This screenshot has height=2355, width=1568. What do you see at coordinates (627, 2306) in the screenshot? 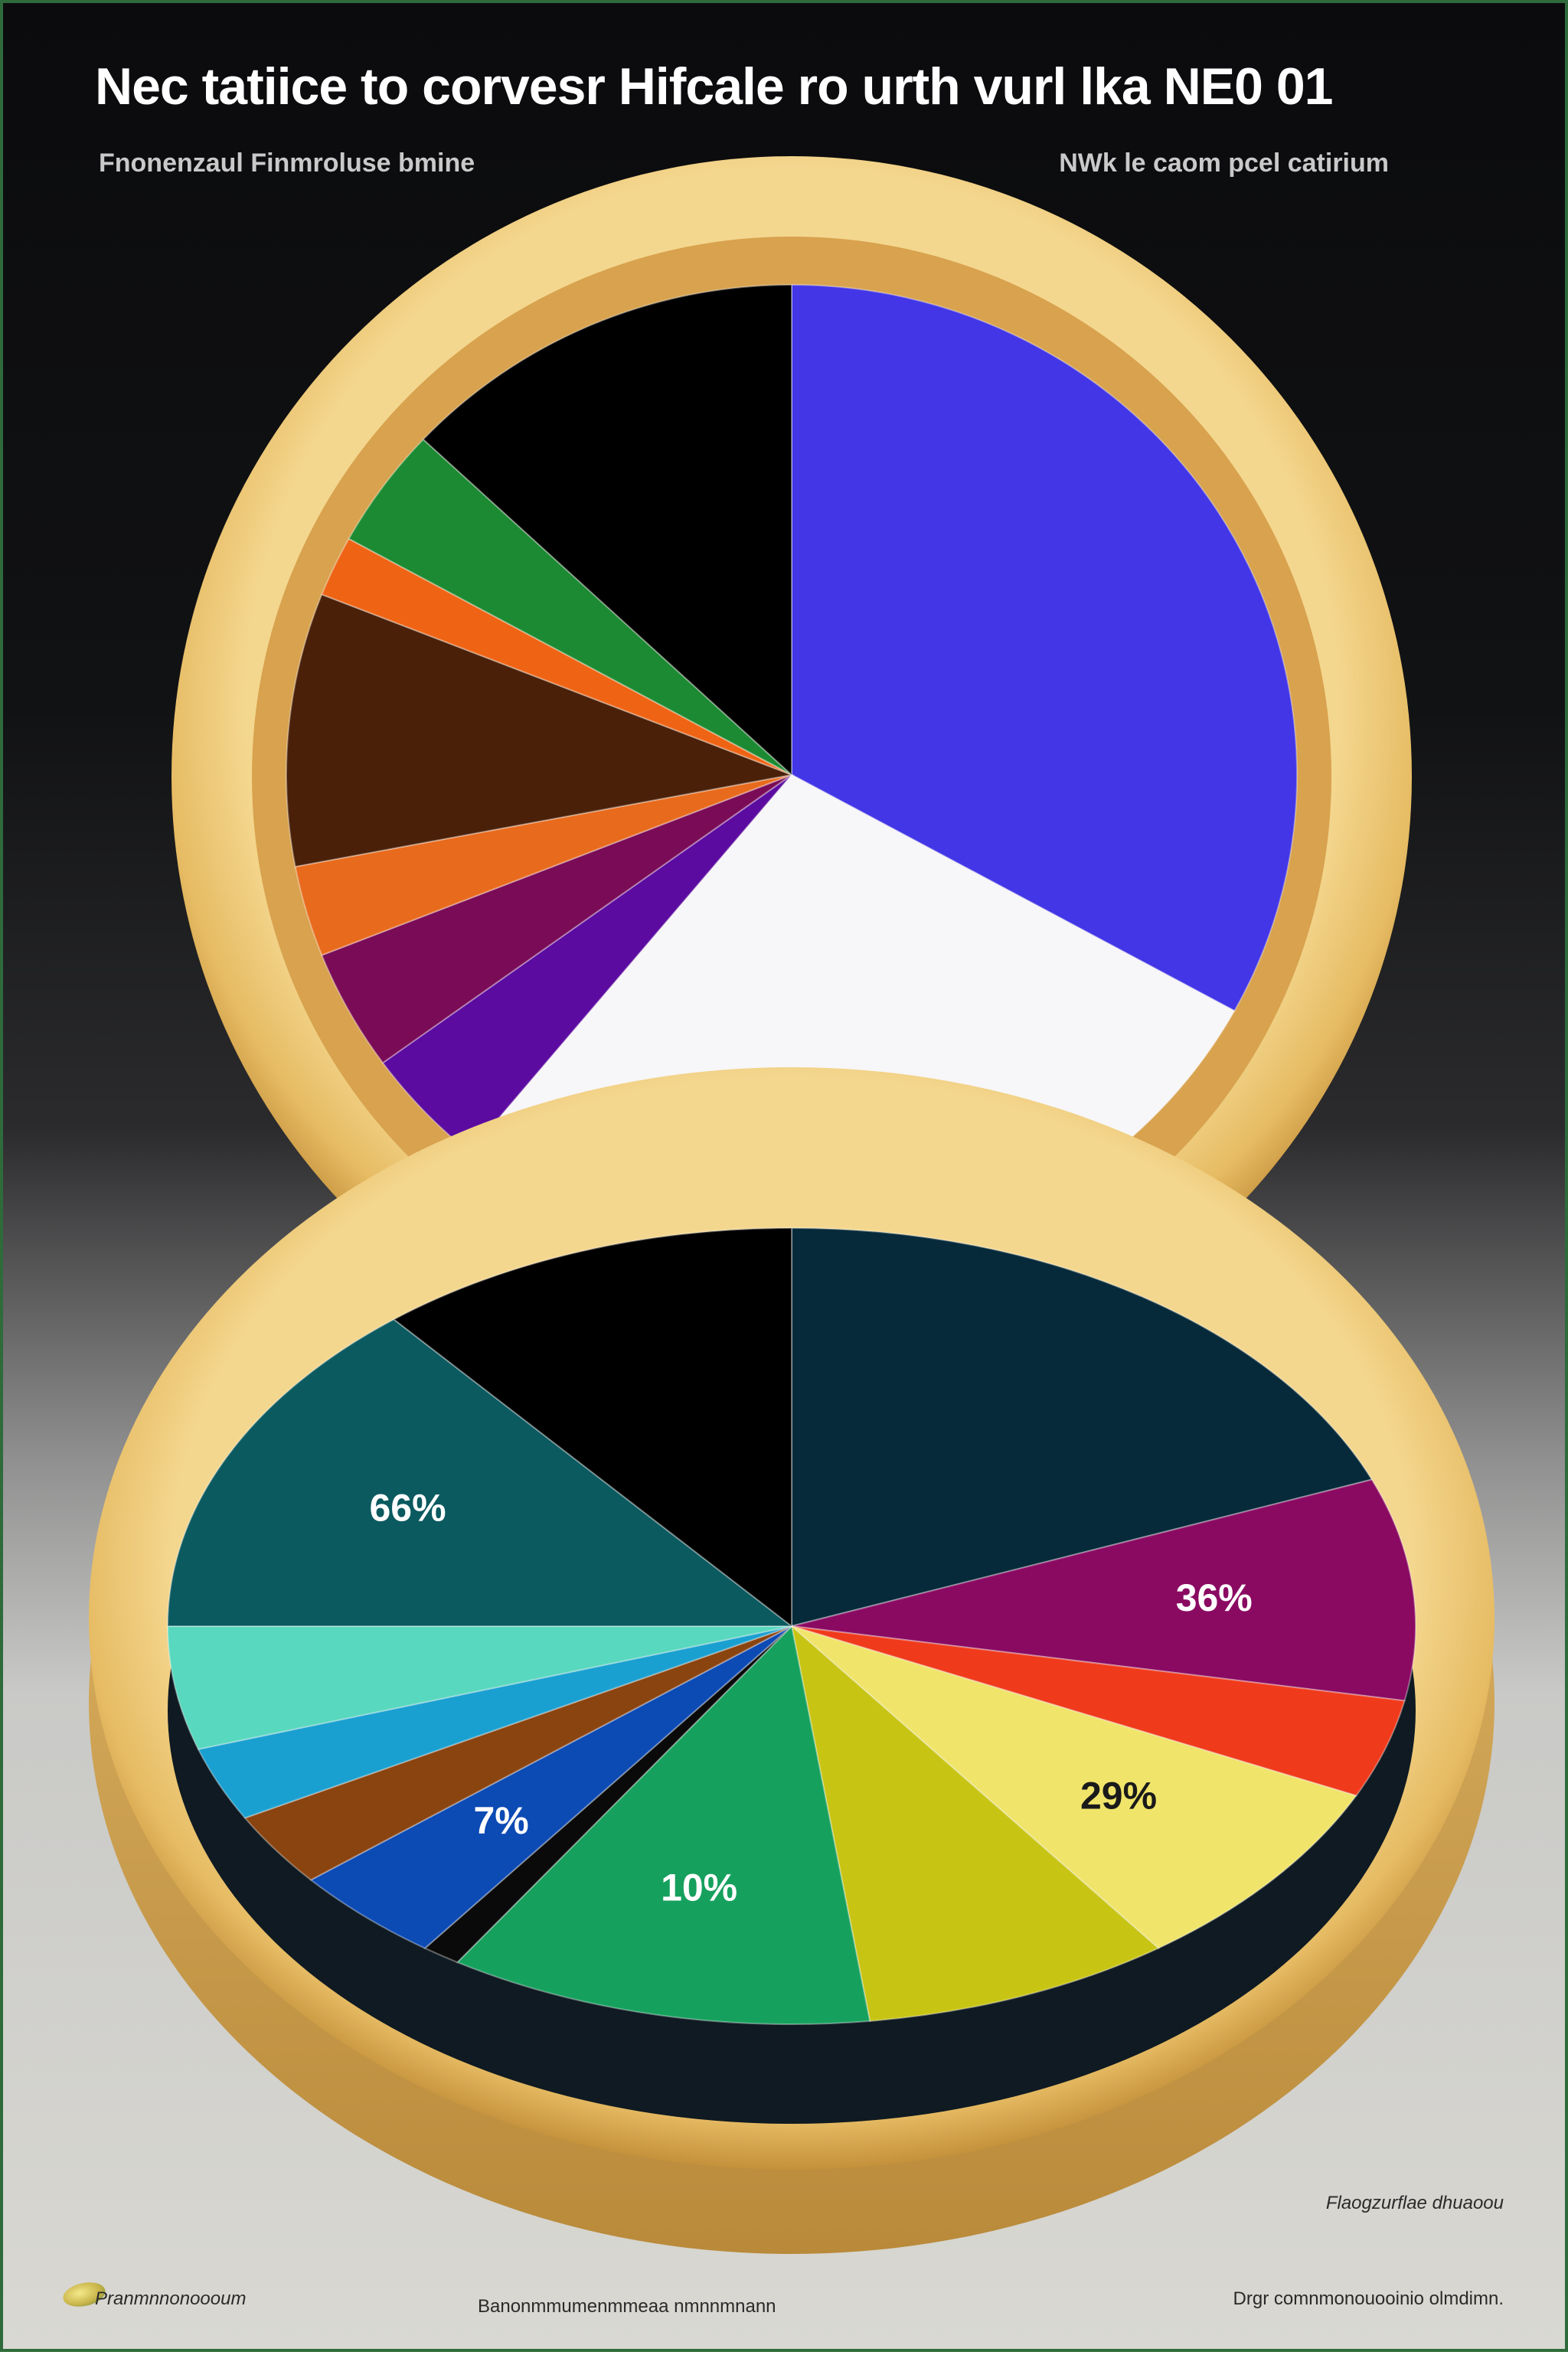
I see `footer-center: Banonmmumenmmeaa nmnnmnann` at bounding box center [627, 2306].